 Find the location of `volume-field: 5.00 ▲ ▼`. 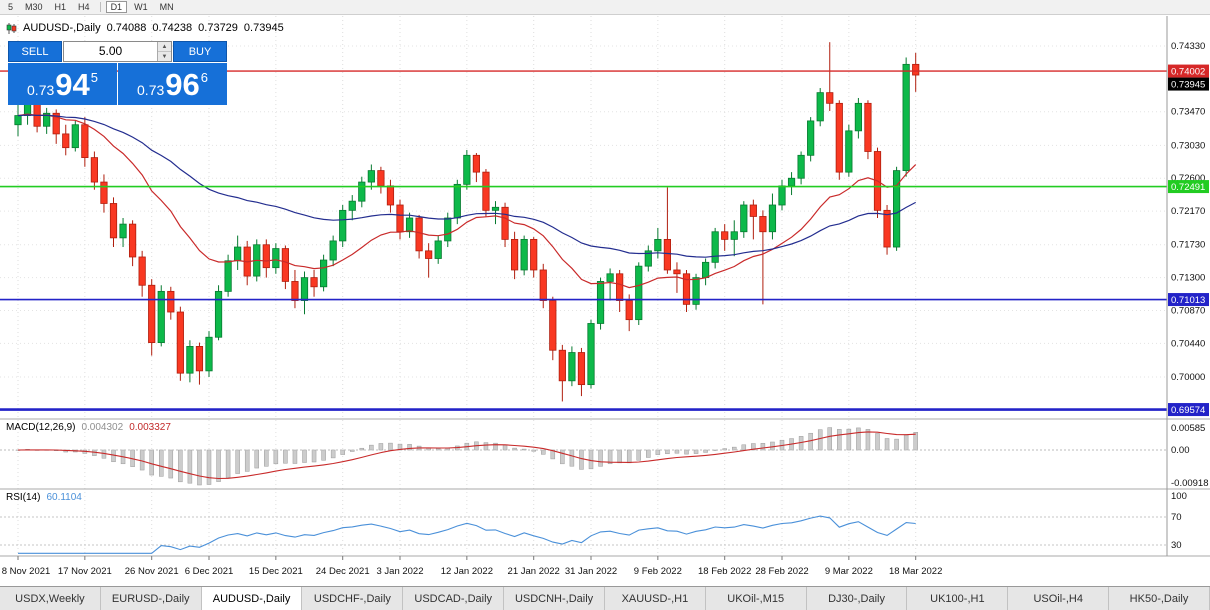

volume-field: 5.00 ▲ ▼ is located at coordinates (117, 51).